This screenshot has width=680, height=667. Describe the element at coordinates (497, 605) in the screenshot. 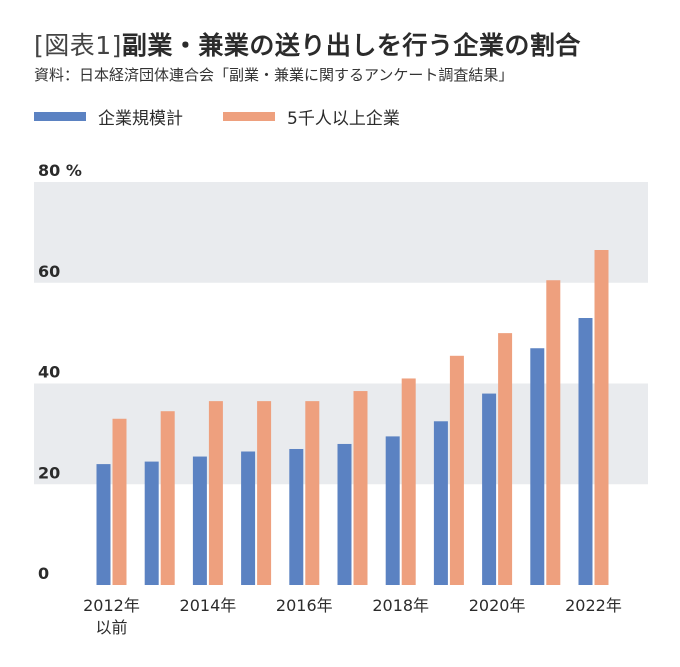

I see `x-tick-8-0: 2020年` at that location.